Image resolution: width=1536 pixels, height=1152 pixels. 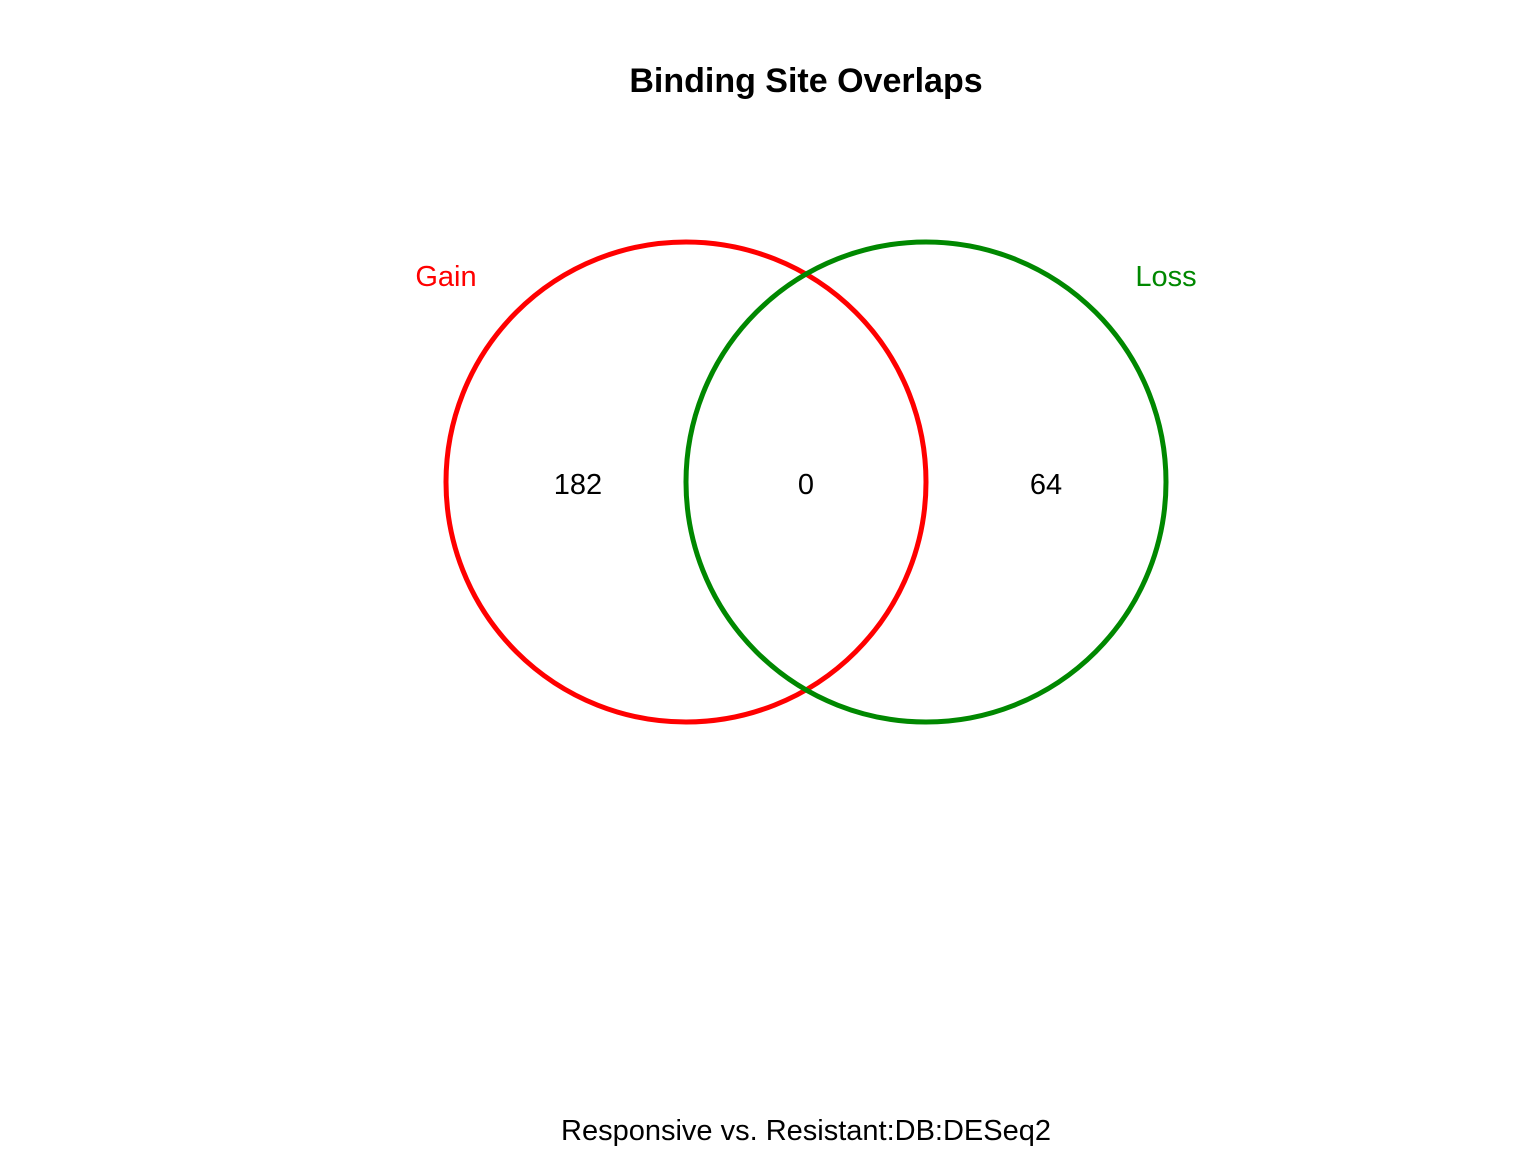 I want to click on gain-set-circle, so click(x=686, y=482).